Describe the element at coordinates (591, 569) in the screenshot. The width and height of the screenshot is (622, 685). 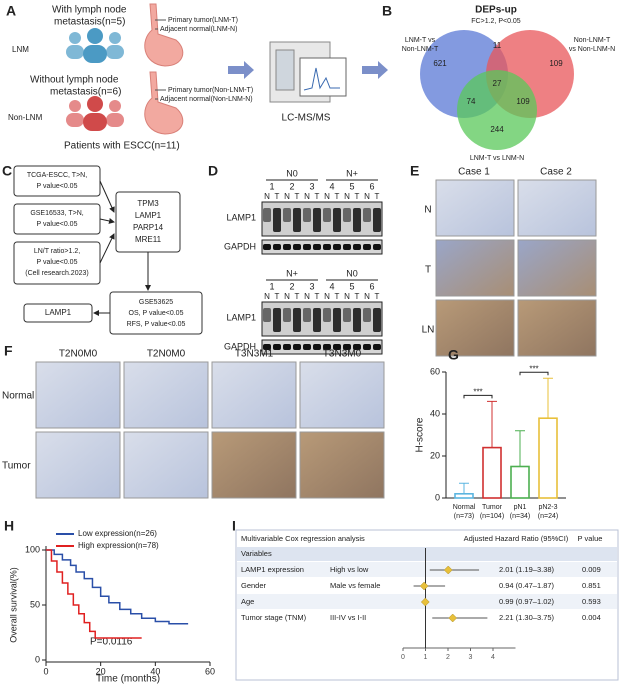
I see `label: 0.009` at that location.